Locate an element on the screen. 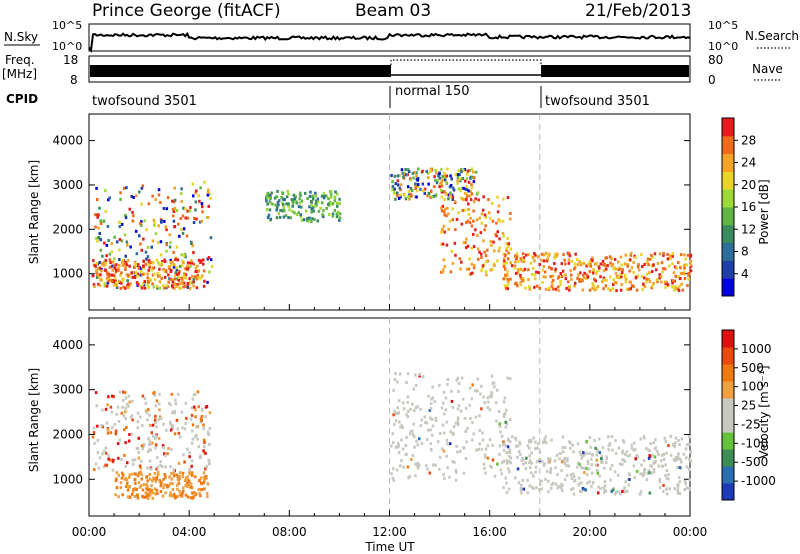  freq-right-tick-bottom: 0 is located at coordinates (712, 80).